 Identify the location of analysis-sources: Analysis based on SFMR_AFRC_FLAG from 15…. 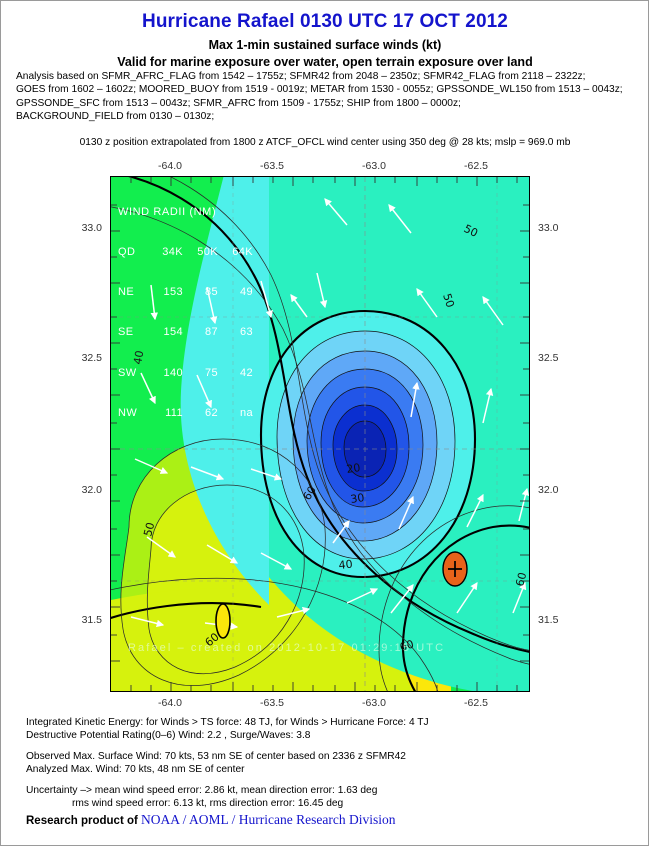
(330, 96).